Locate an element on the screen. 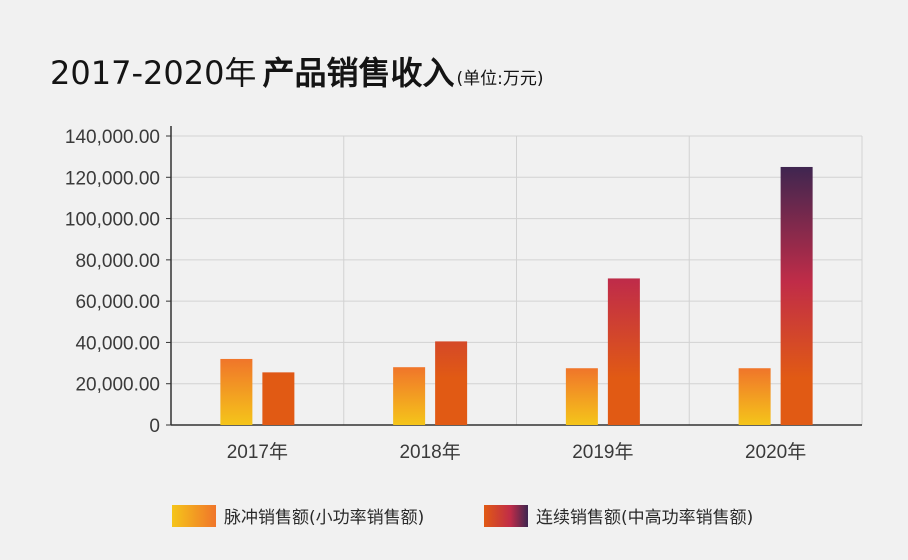 The image size is (908, 560). y-tick-label: 20,000.00 is located at coordinates (117, 385).